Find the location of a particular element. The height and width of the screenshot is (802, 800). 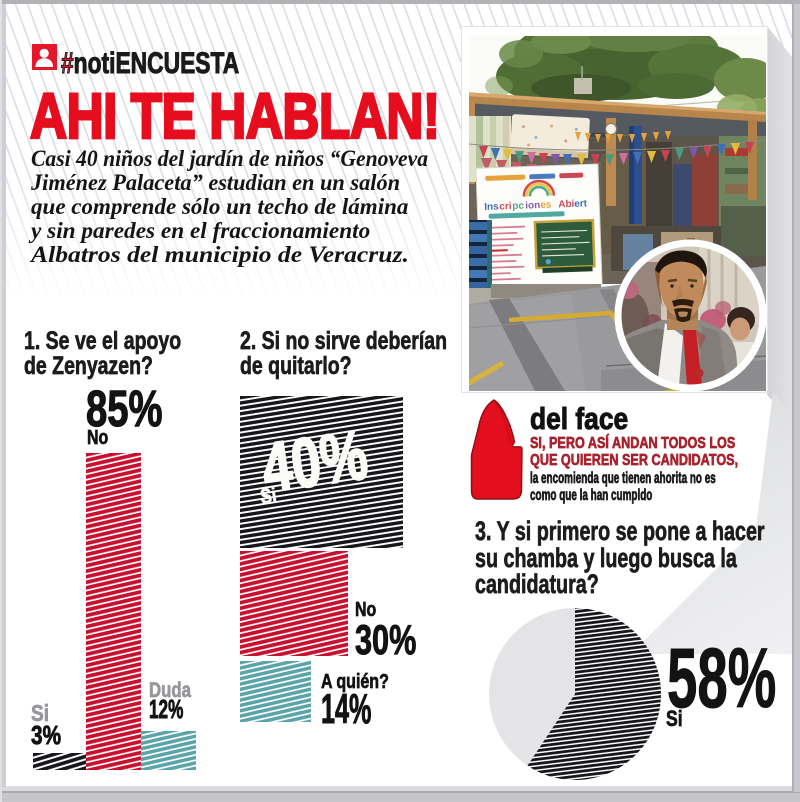

svg-text: ert is located at coordinates (581, 203).